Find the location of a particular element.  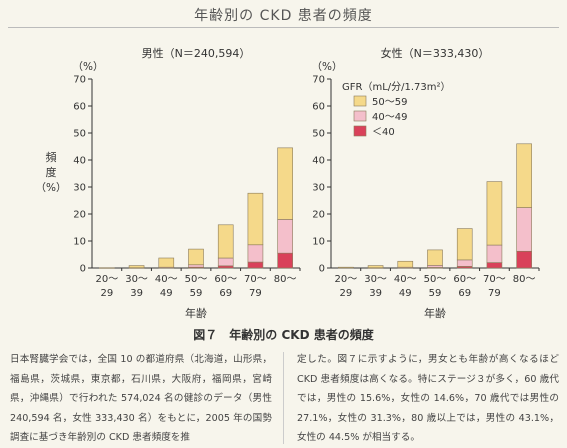

x-tick-label-female: 79 is located at coordinates (494, 293).